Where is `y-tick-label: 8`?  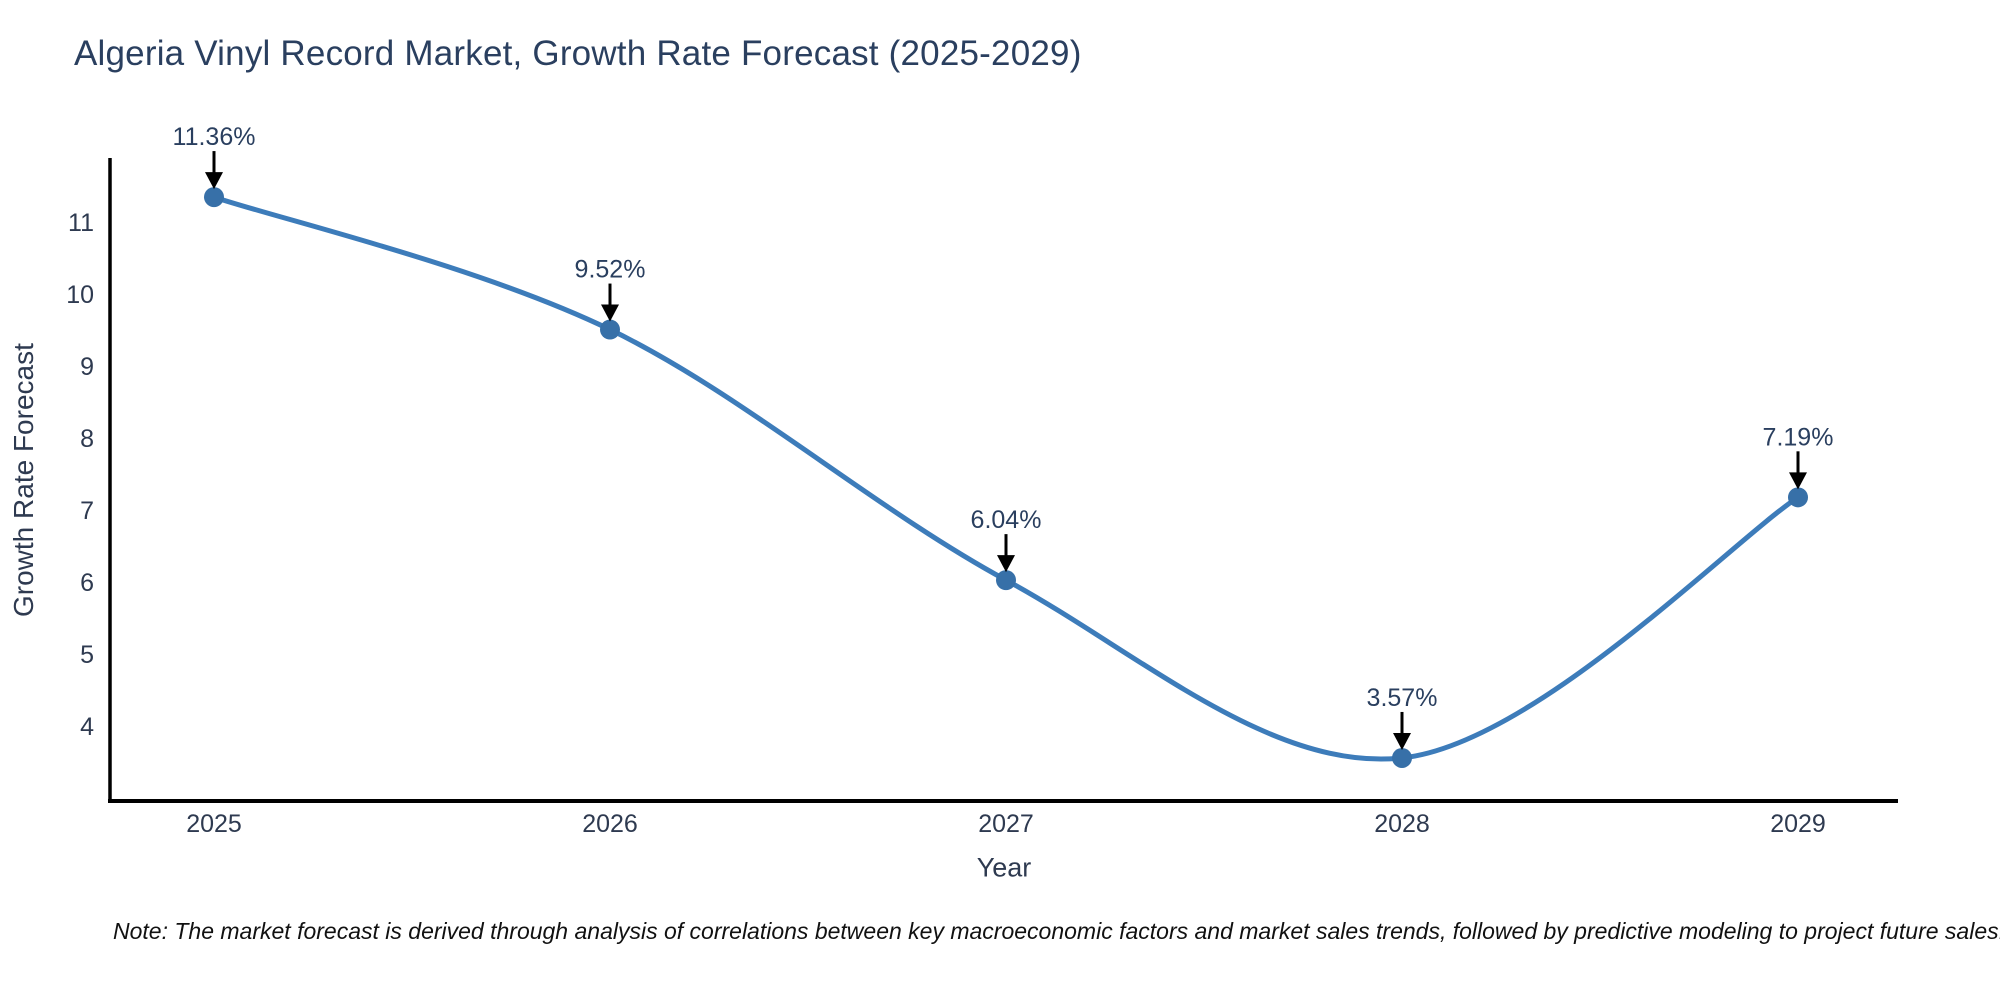
y-tick-label: 8 is located at coordinates (87, 439).